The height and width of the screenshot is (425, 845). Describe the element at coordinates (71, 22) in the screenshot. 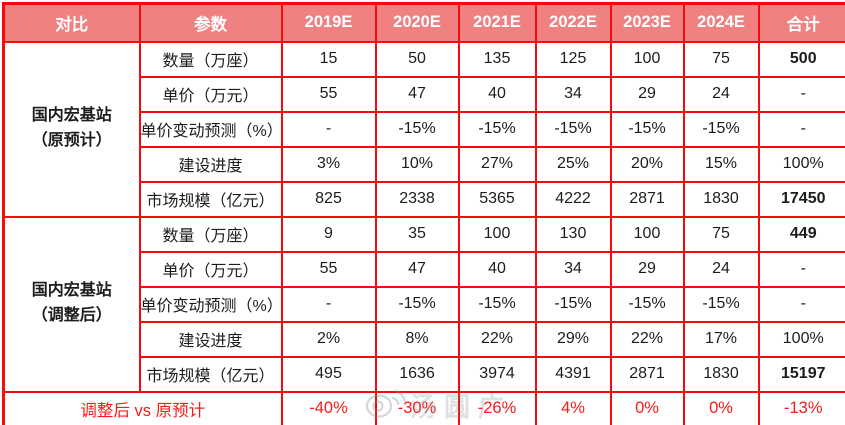

I see `col-header-compare: 对比` at that location.